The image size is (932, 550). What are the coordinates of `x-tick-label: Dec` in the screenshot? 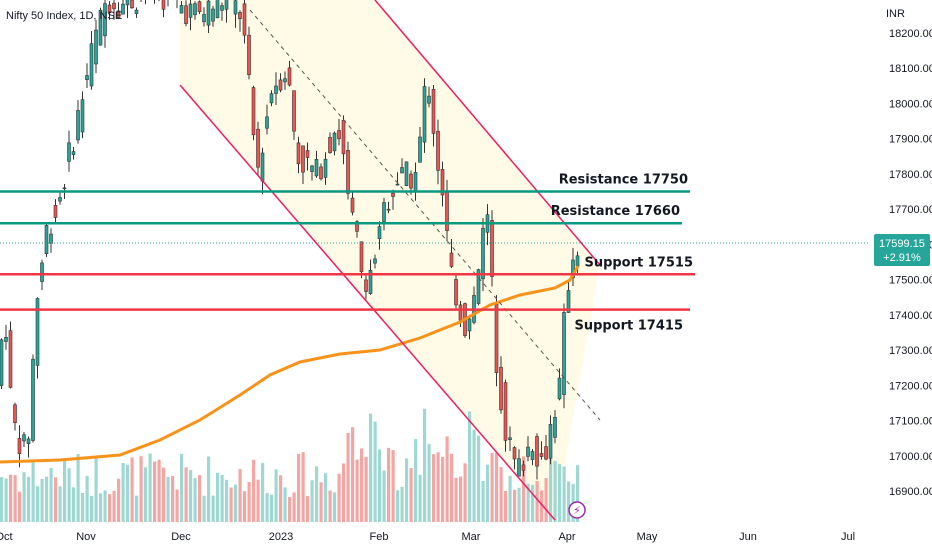 It's located at (181, 537).